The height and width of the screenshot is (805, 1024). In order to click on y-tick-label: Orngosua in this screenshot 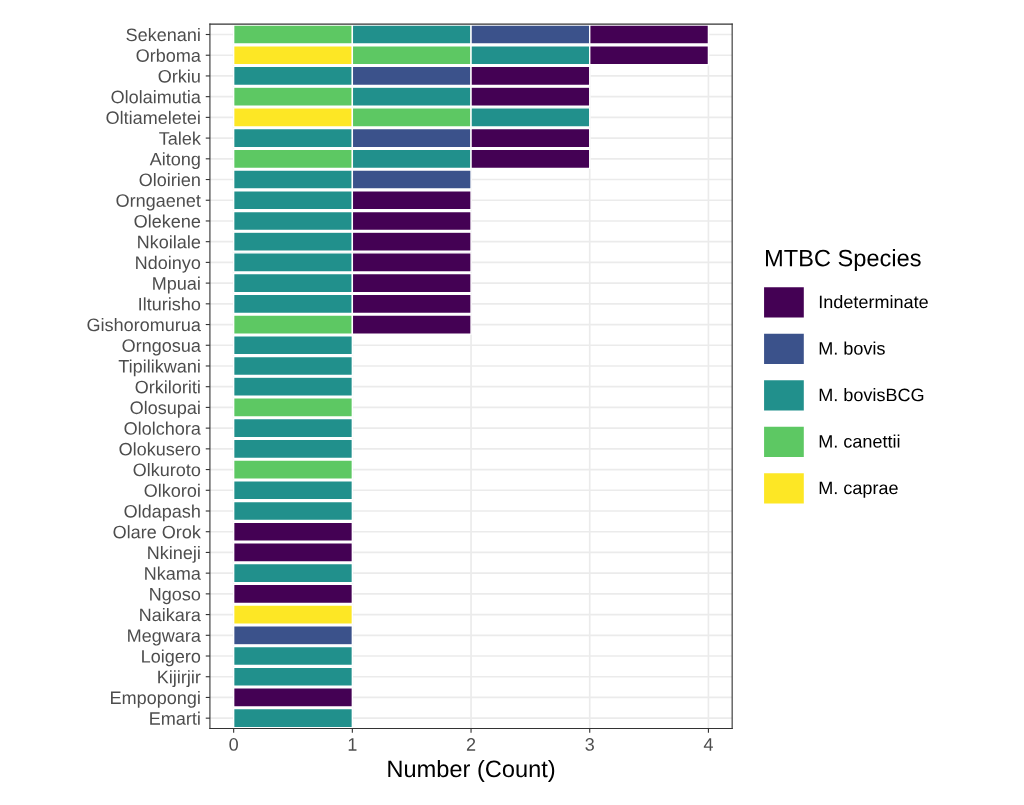, I will do `click(161, 347)`.